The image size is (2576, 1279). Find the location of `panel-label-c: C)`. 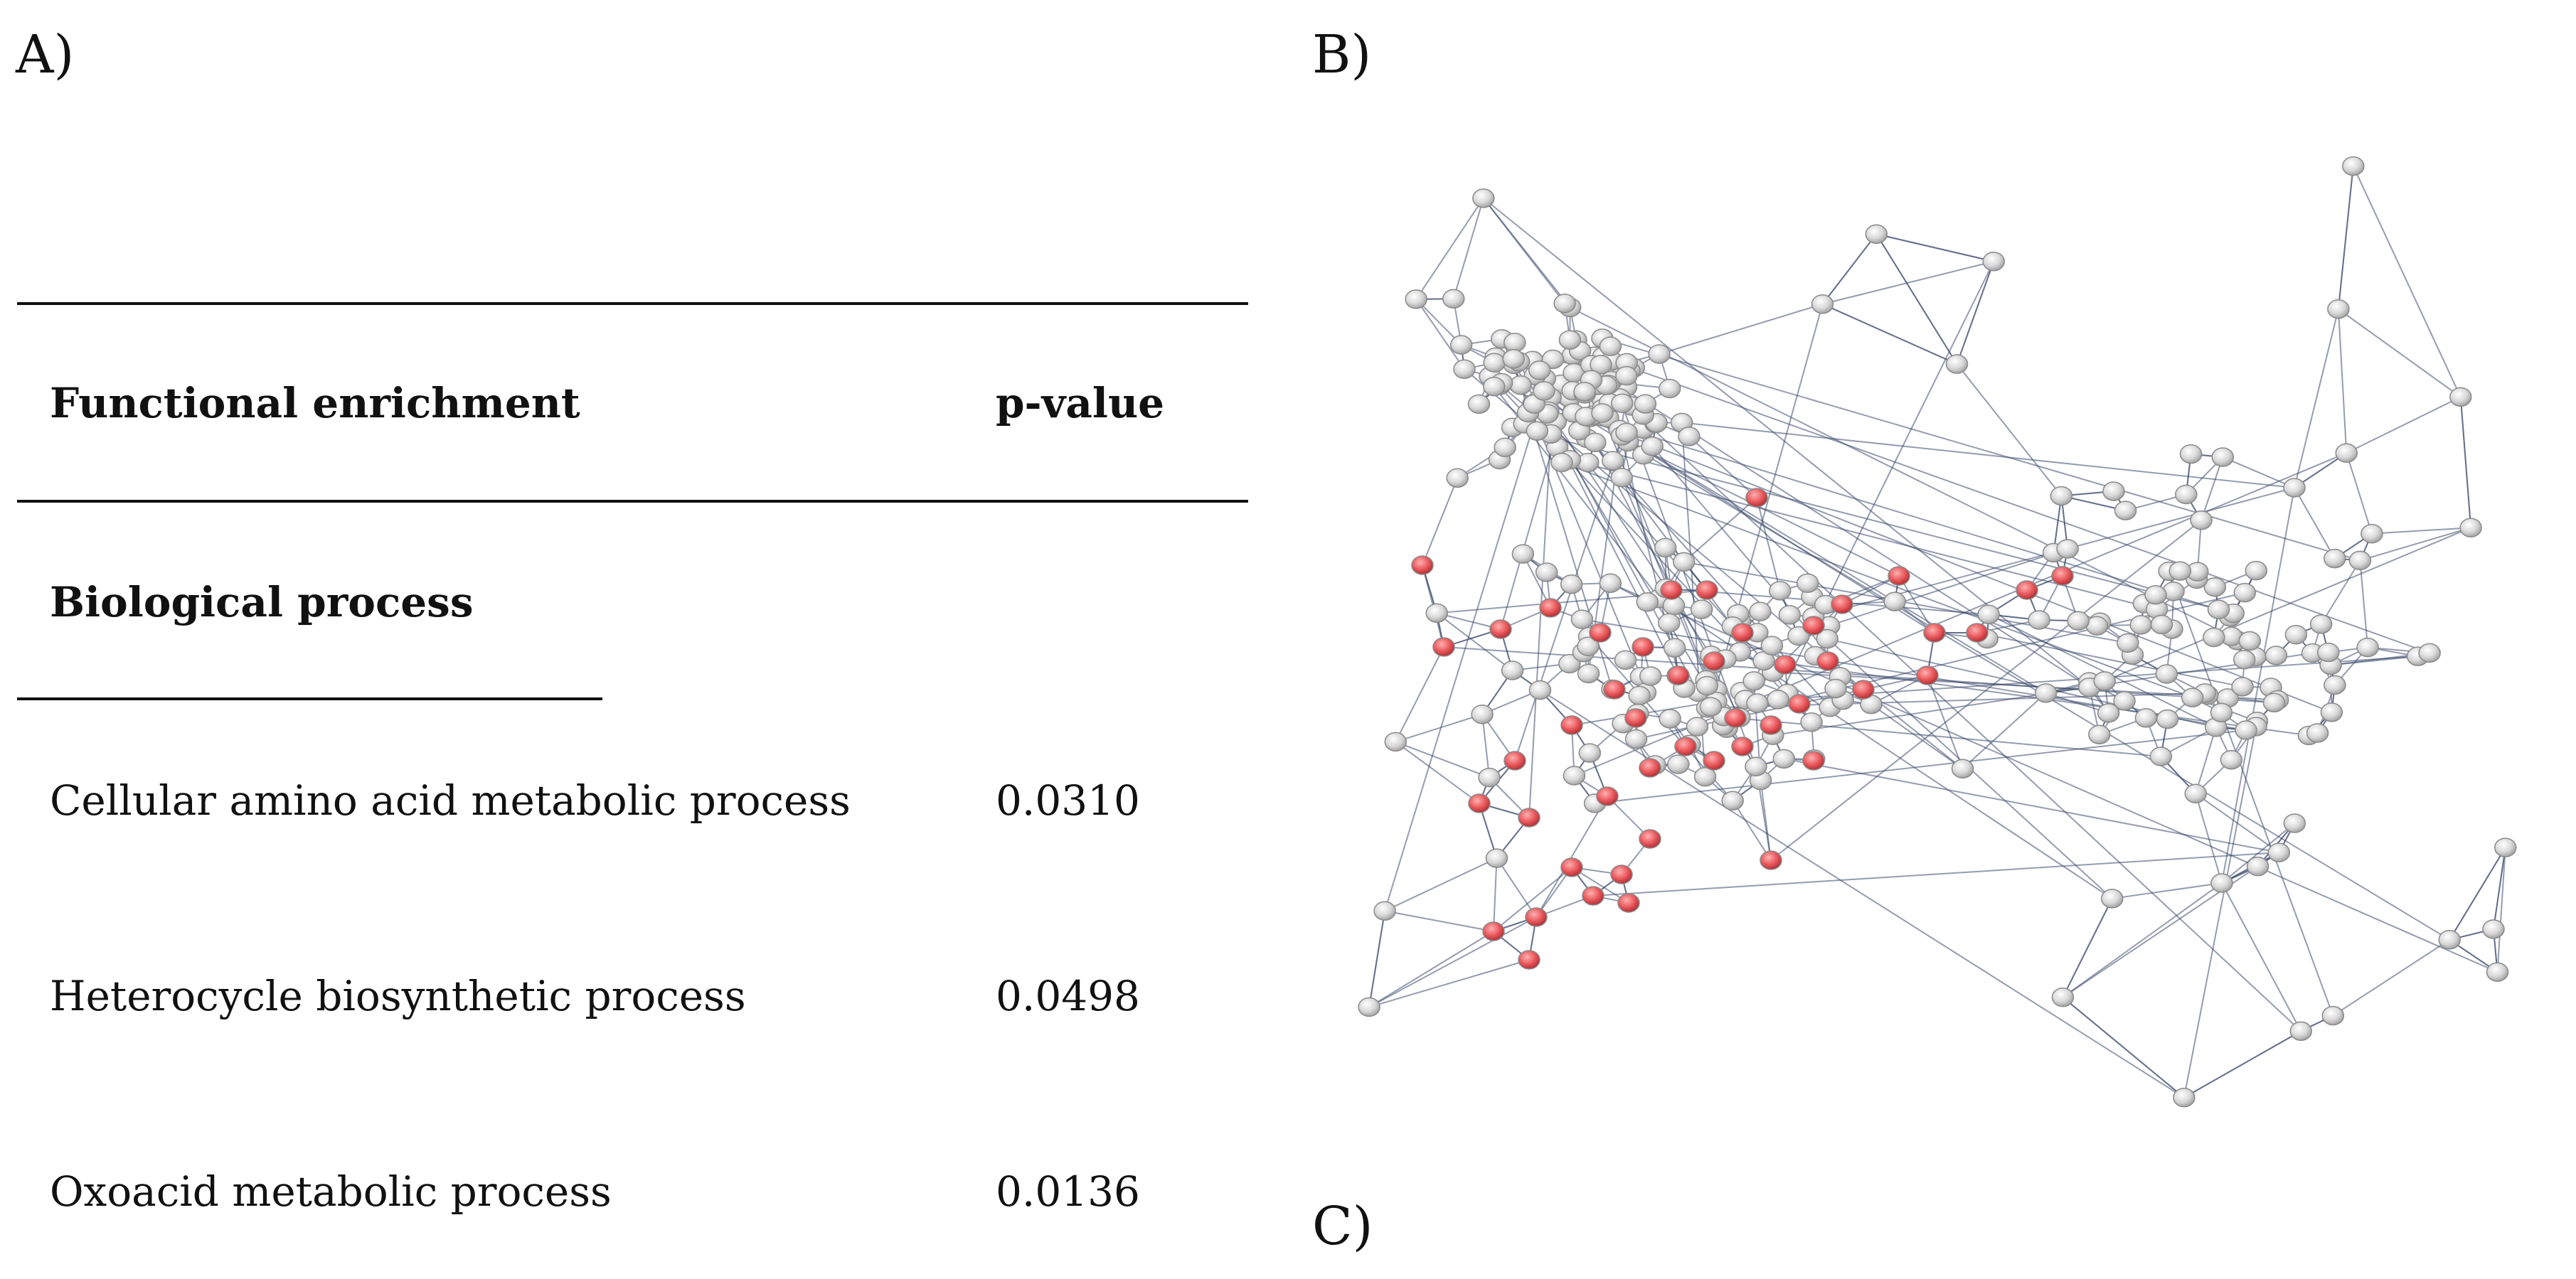

panel-label-c: C) is located at coordinates (1342, 1226).